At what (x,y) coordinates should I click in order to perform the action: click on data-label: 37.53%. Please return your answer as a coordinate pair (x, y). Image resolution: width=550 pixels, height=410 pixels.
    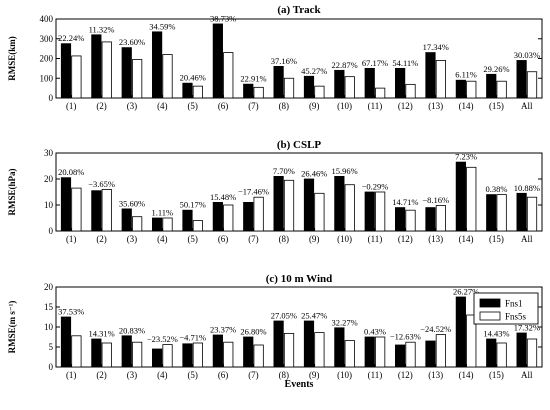
    Looking at the image, I should click on (71, 312).